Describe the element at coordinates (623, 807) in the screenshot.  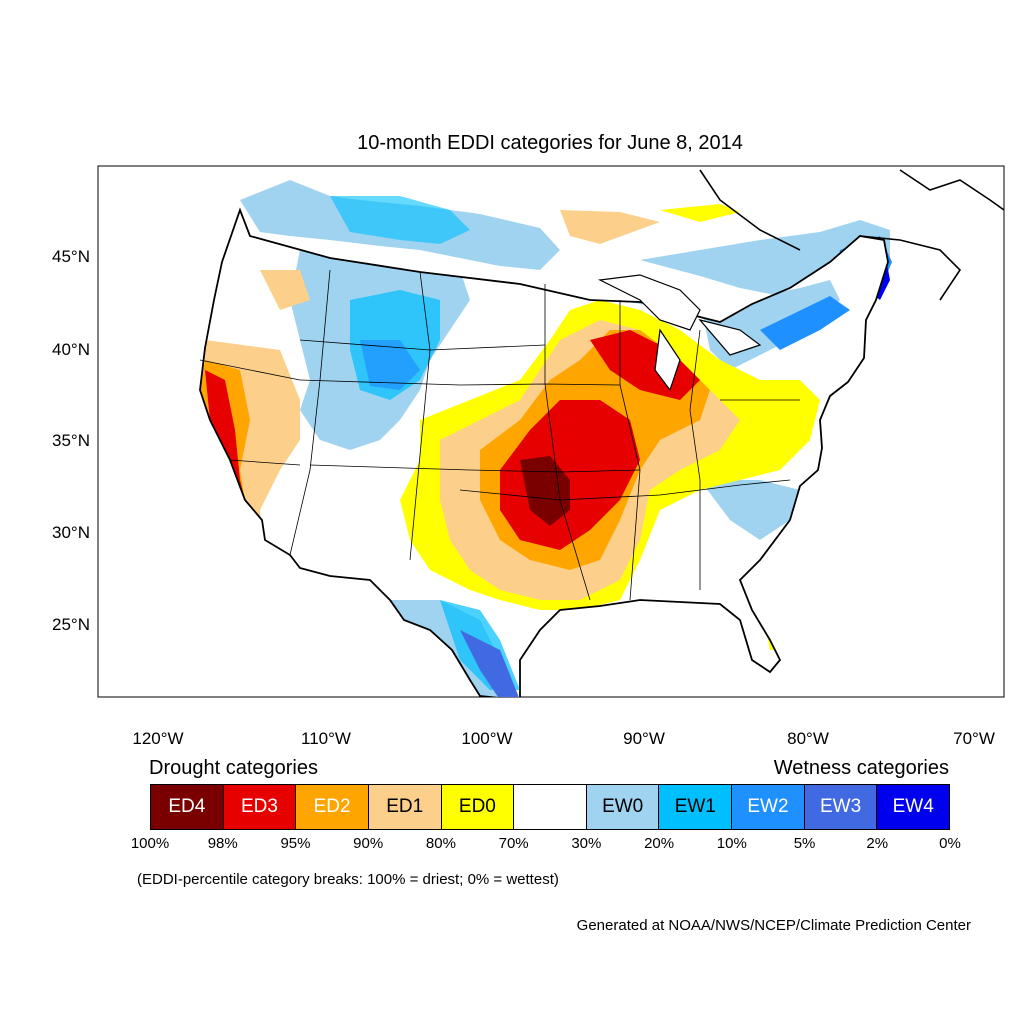
I see `legend-cell: EW0` at that location.